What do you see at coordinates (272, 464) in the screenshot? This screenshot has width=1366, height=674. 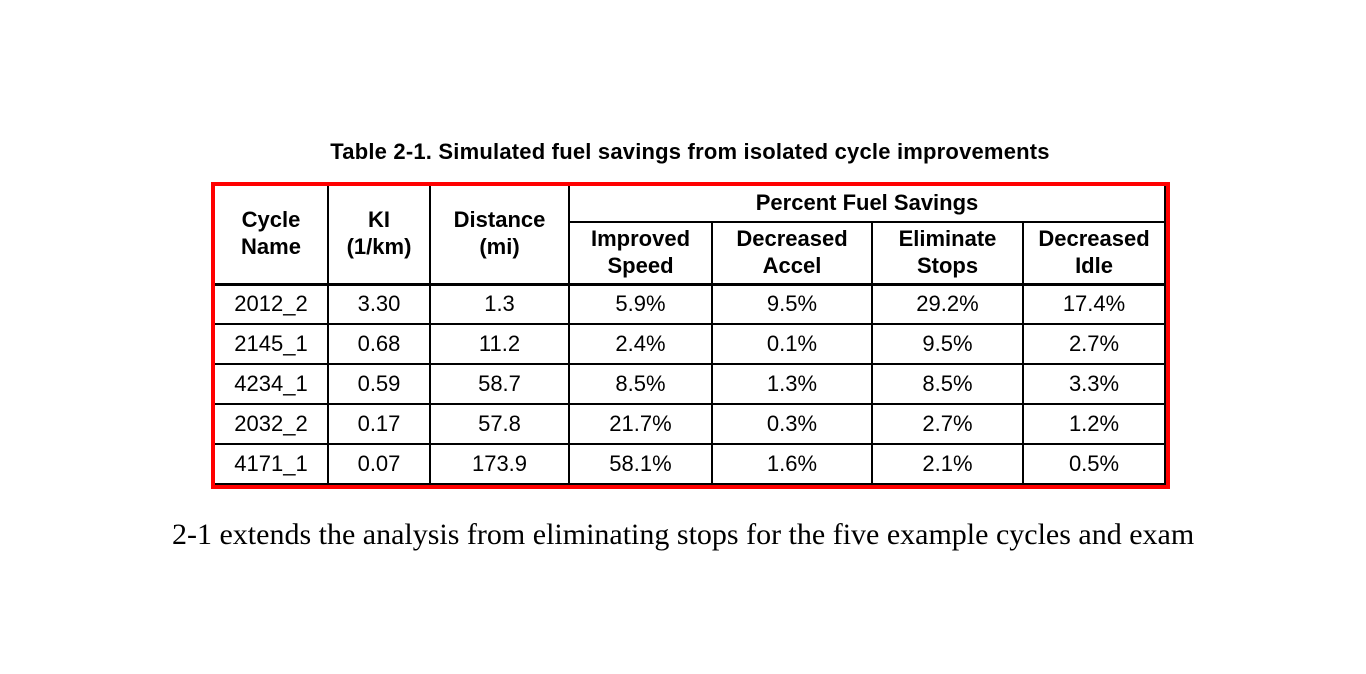 I see `cell-cycle-name: 4171_1` at bounding box center [272, 464].